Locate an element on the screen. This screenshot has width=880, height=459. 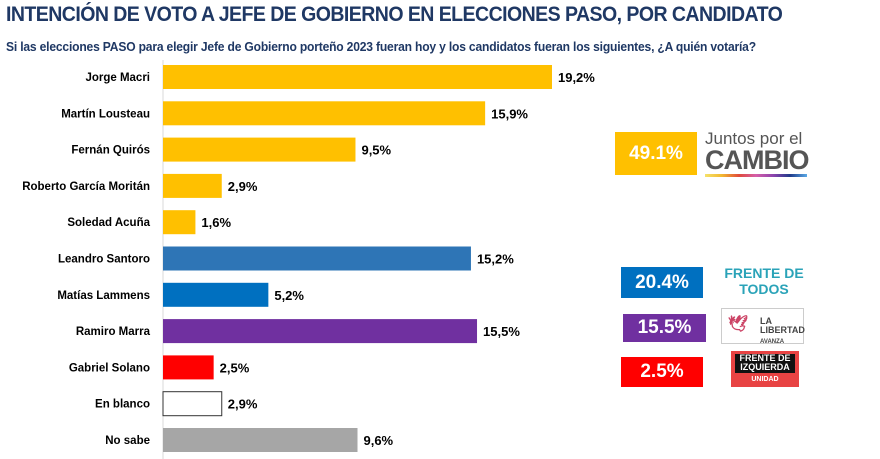
category-label: Matías Lammens is located at coordinates (103, 296).